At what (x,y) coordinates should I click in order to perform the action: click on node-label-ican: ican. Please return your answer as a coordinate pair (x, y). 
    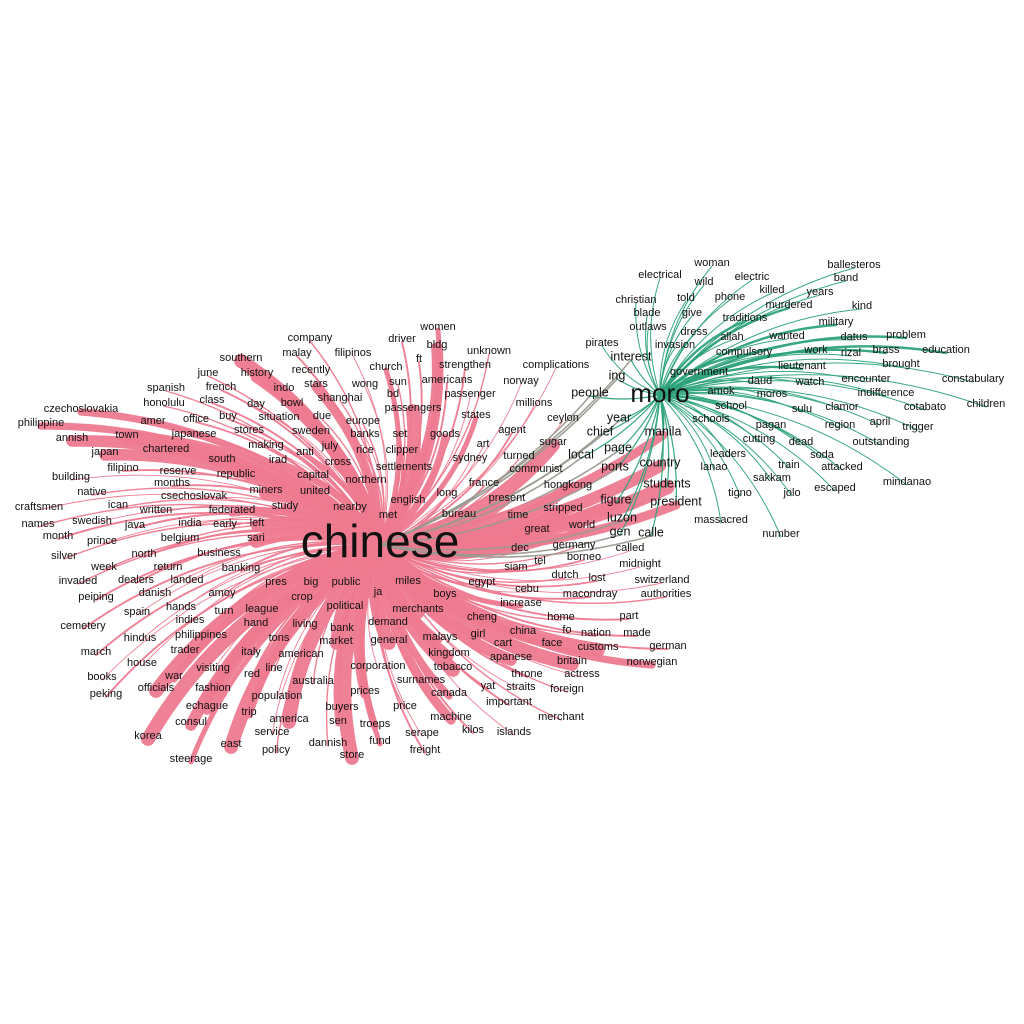
    Looking at the image, I should click on (118, 505).